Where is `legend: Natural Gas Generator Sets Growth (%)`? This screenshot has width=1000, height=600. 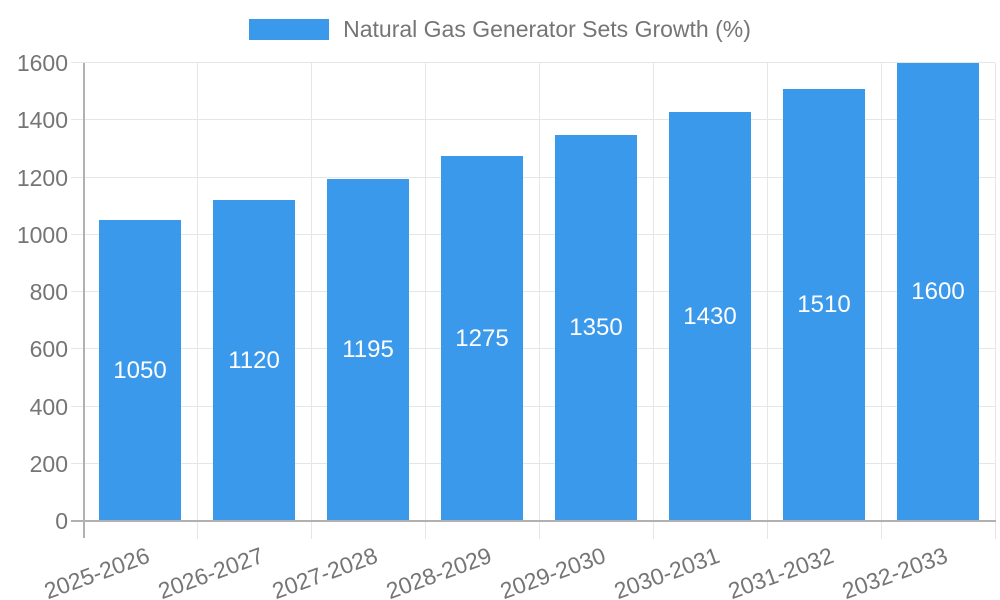 legend: Natural Gas Generator Sets Growth (%) is located at coordinates (500, 29).